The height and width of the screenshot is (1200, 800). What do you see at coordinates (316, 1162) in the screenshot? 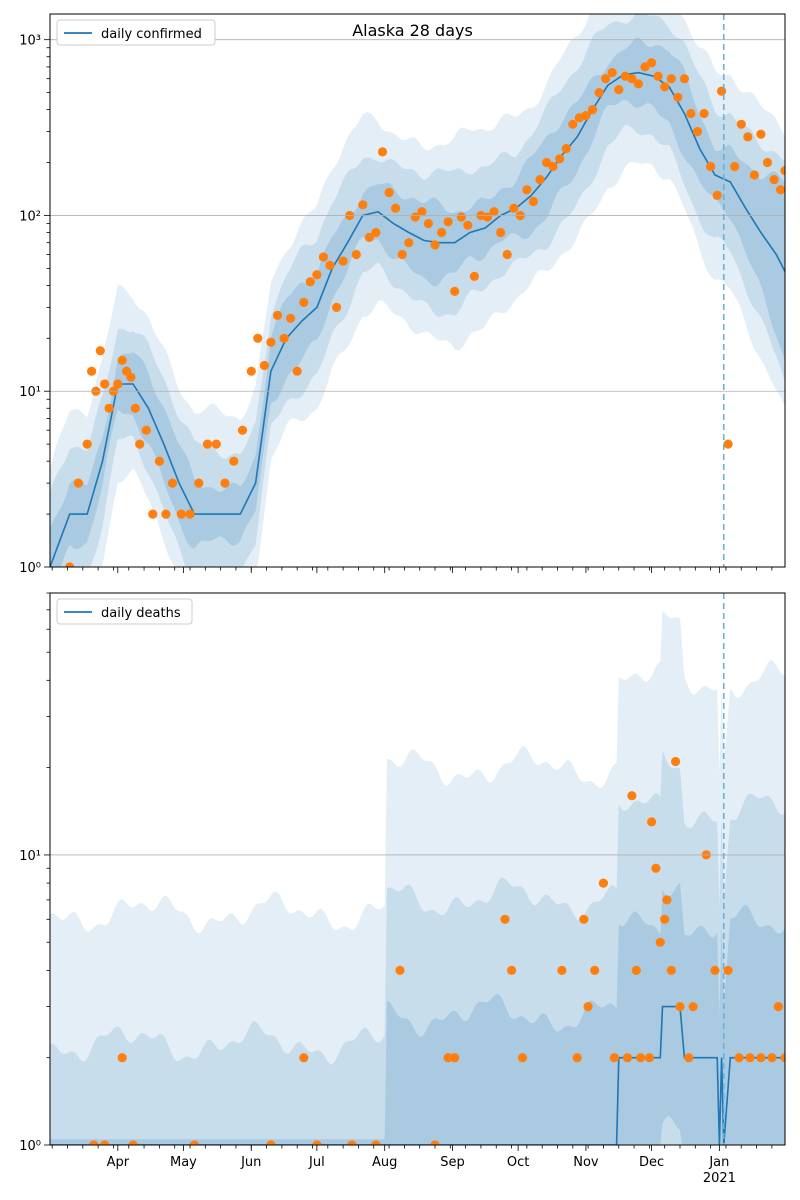
I see `x-tick-label: Jul` at bounding box center [316, 1162].